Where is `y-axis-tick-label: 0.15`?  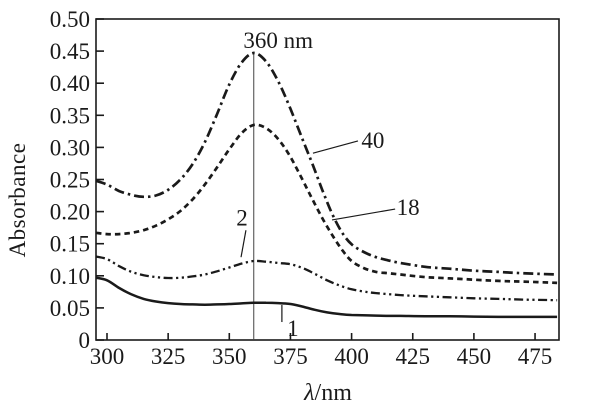 y-axis-tick-label: 0.15 is located at coordinates (70, 244).